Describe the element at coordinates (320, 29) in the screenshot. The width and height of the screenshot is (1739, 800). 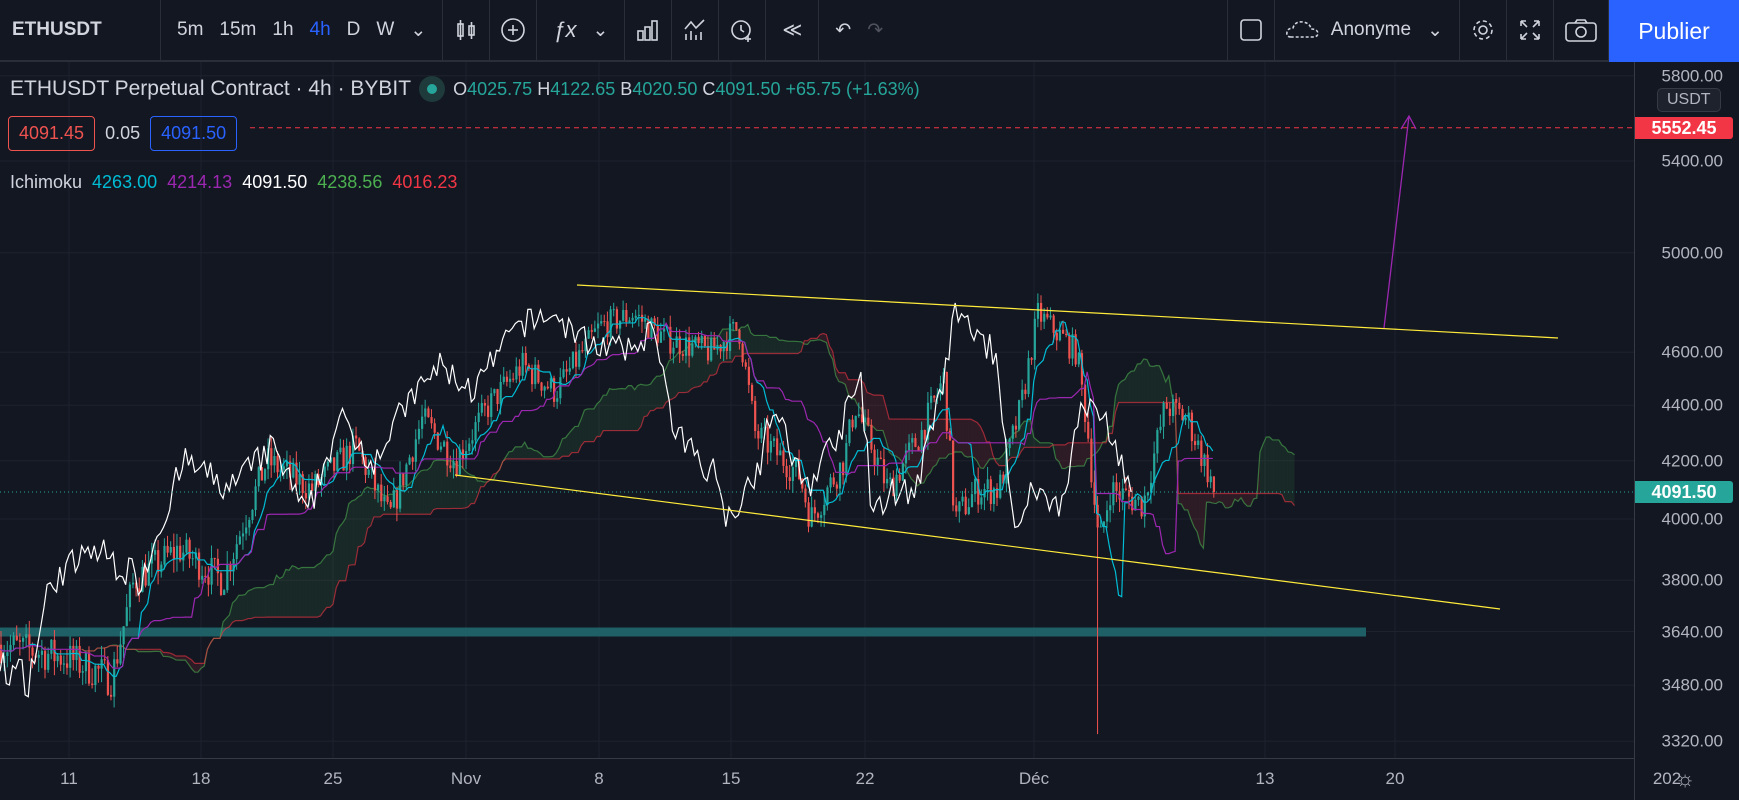
I see `interval-4h: 4h` at that location.